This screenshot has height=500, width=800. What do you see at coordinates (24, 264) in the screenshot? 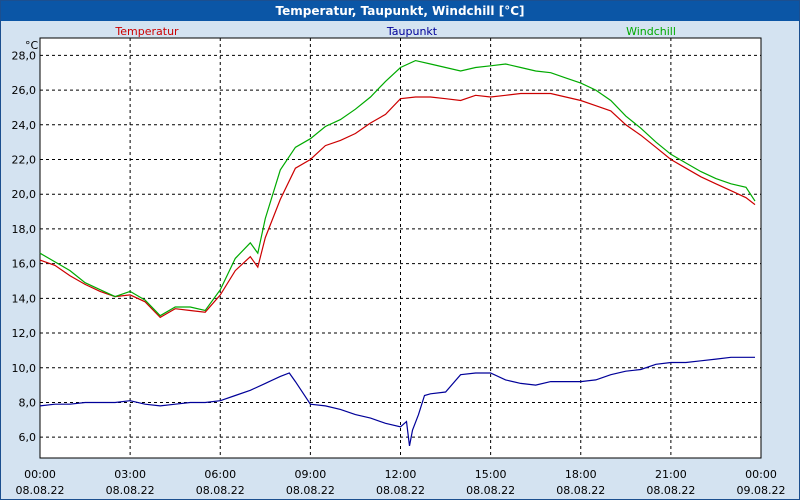
I see `y-tick-label: 16,0` at bounding box center [24, 264].